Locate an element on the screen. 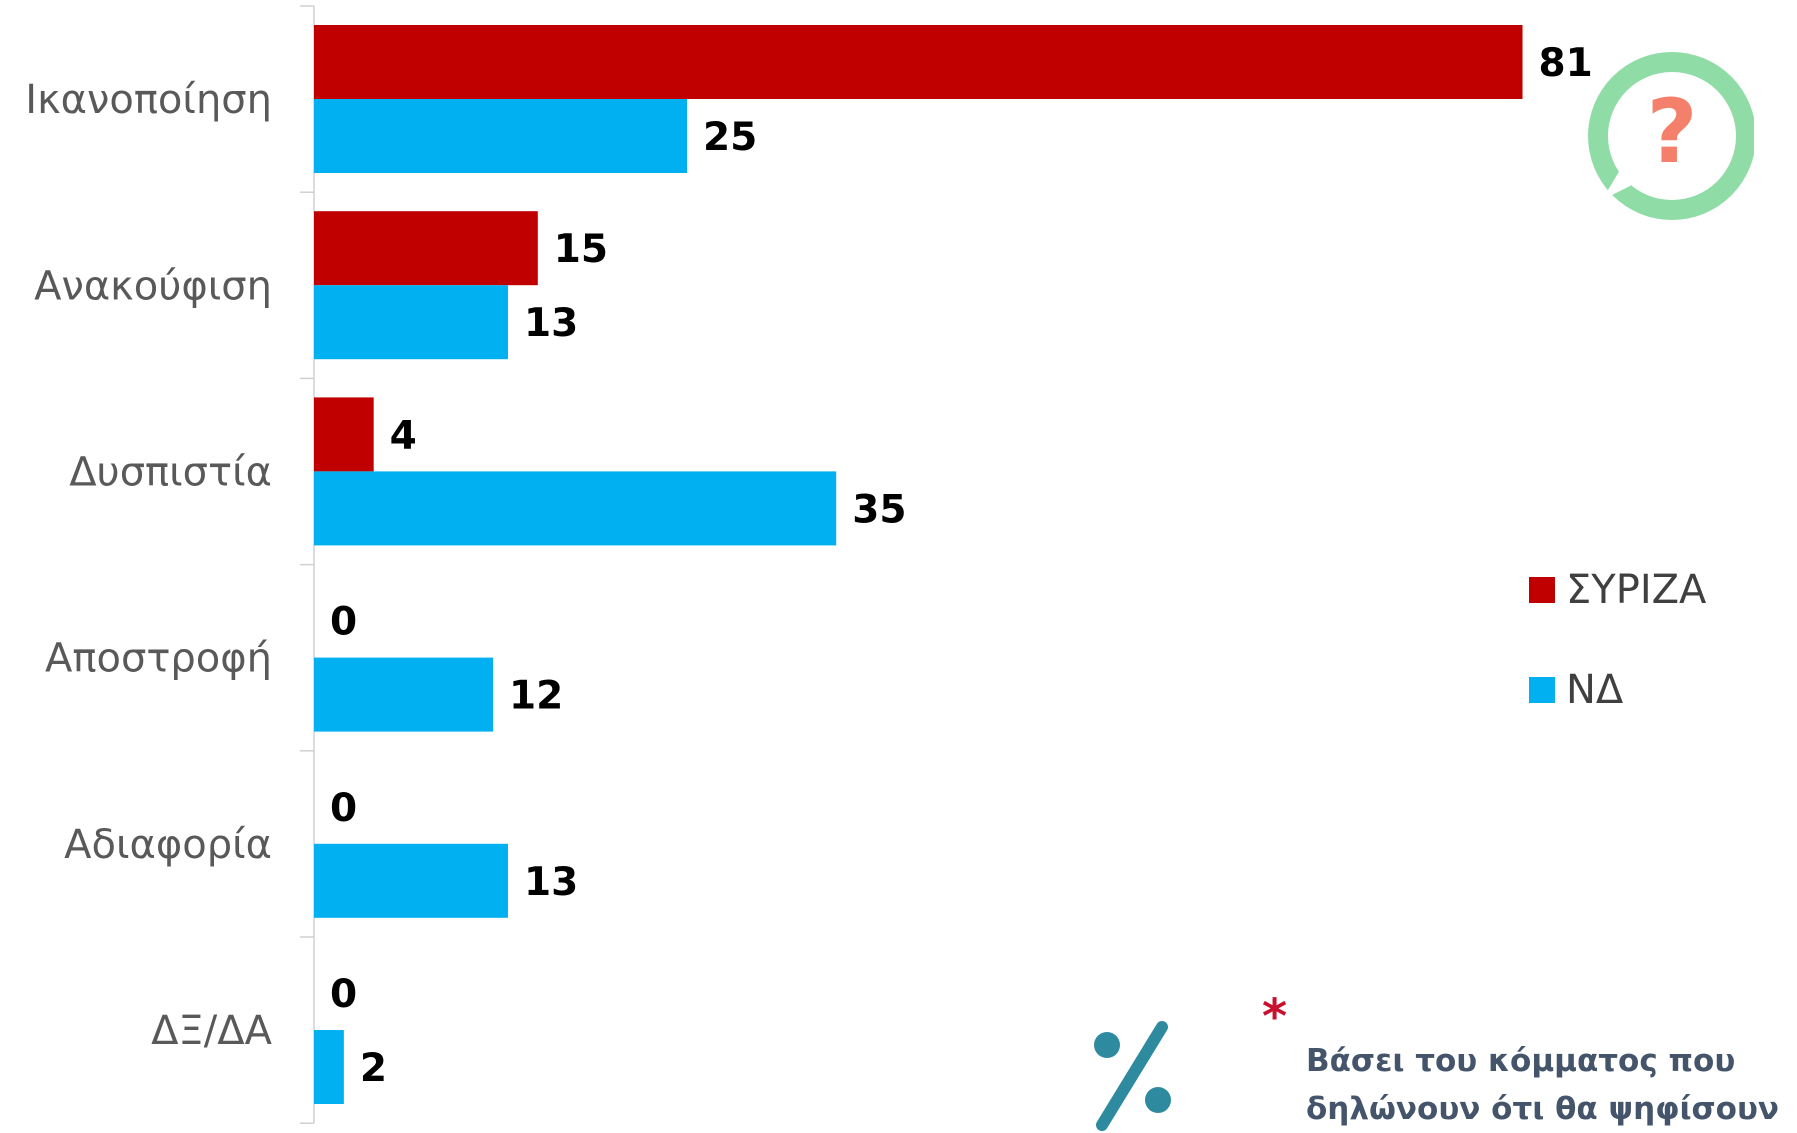  data-label: 35 is located at coordinates (879, 509).